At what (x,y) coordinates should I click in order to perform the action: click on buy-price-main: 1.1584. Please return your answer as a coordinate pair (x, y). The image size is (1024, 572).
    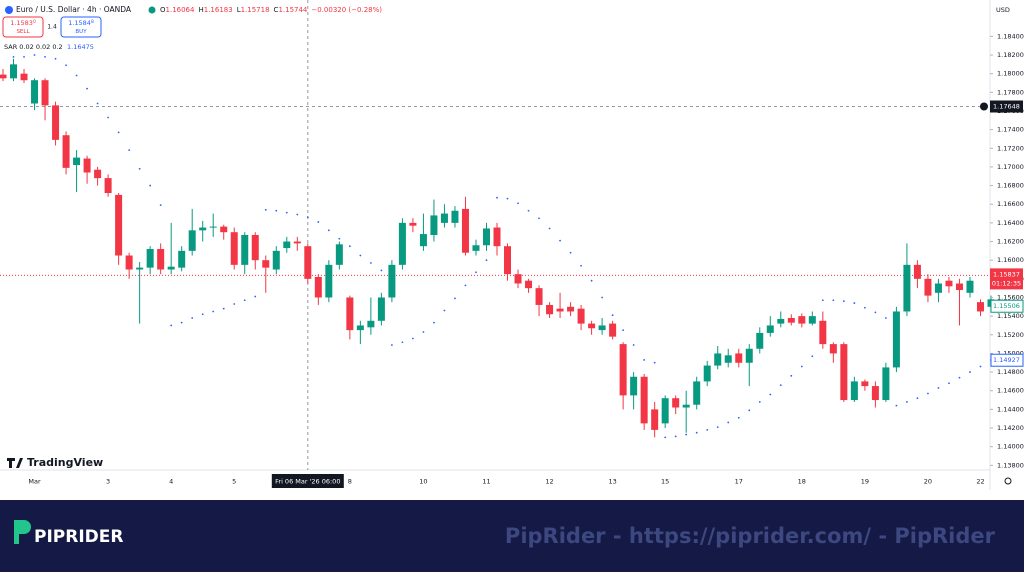
    Looking at the image, I should click on (79, 23).